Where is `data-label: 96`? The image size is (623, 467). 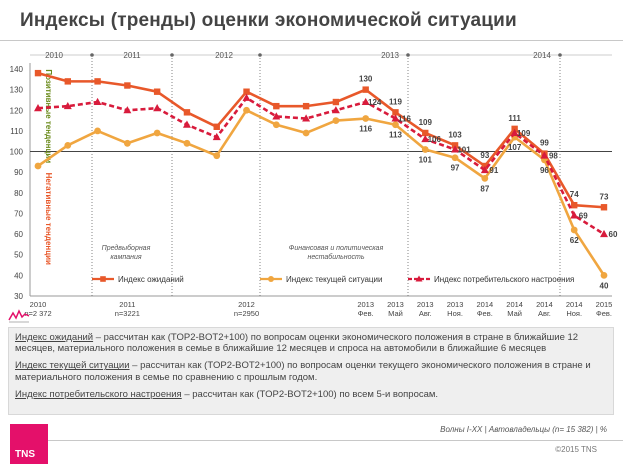 data-label: 96 is located at coordinates (544, 170).